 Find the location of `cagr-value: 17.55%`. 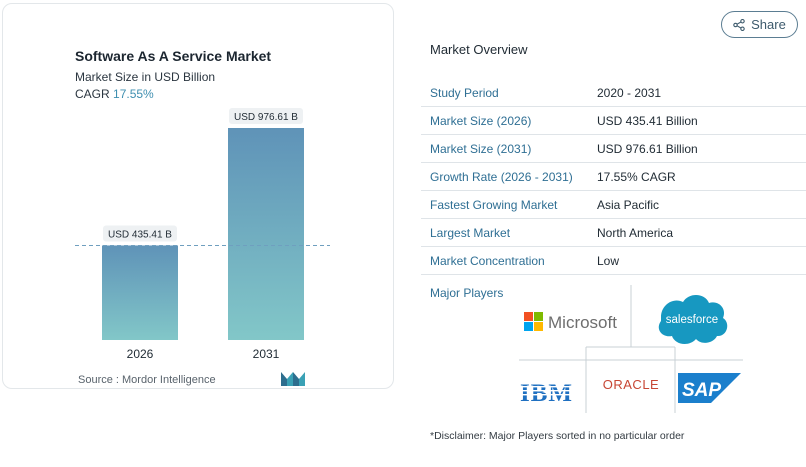

cagr-value: 17.55% is located at coordinates (133, 94).